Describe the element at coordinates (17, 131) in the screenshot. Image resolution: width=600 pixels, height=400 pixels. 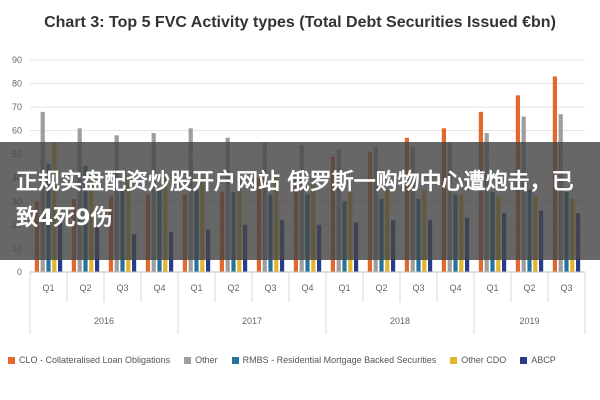
I see `y-tick-label: 60` at that location.